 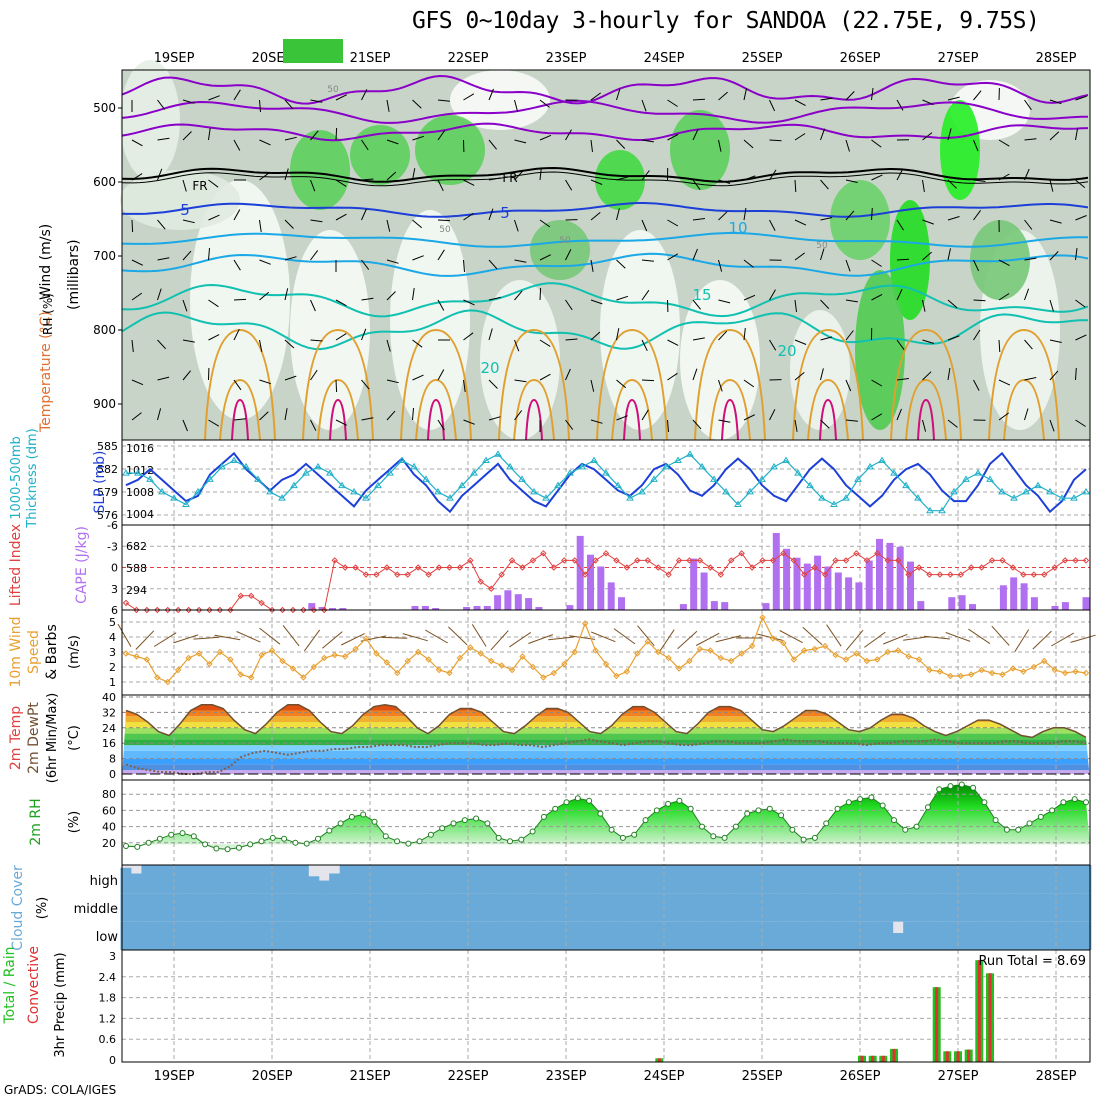 I want to click on pressure-tick-label: 700, so click(x=104, y=256).